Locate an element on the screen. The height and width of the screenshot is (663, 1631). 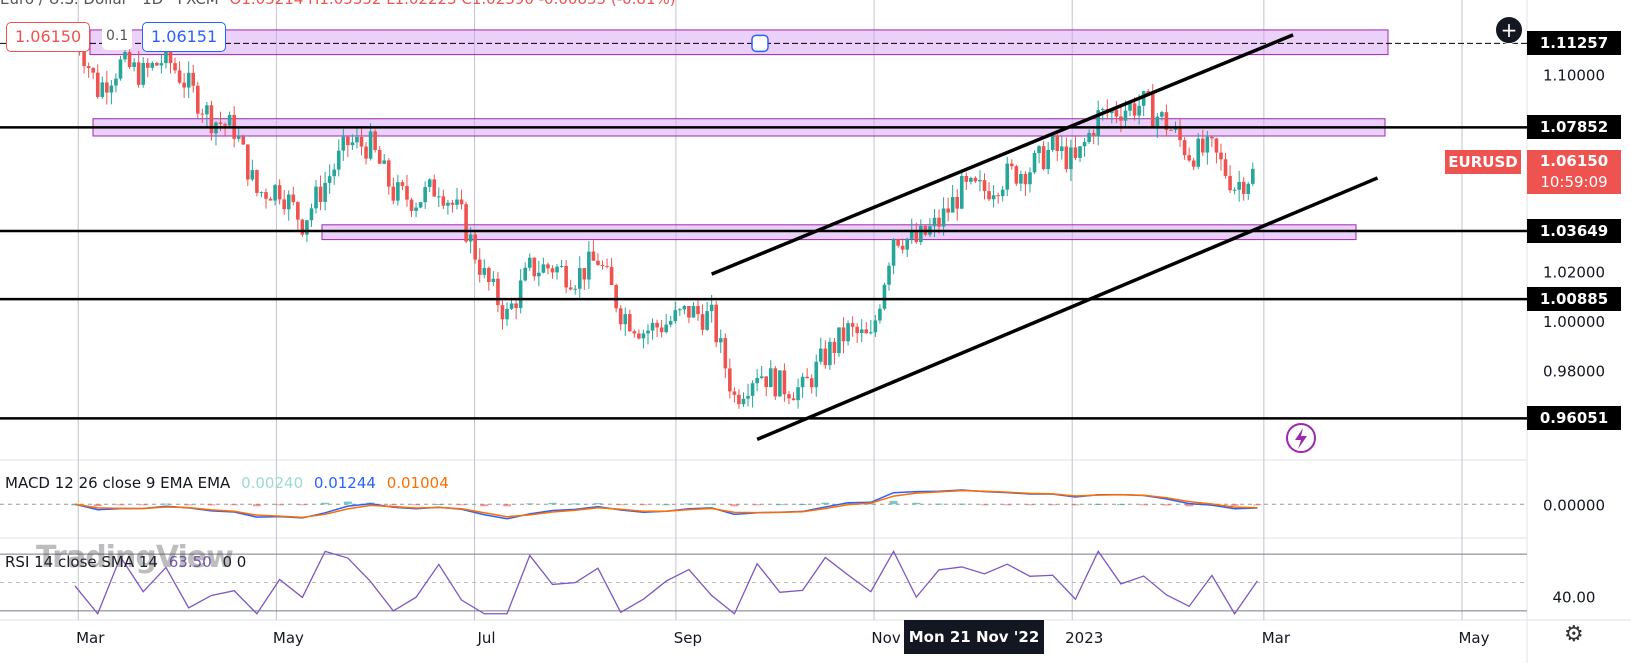
rsi-line is located at coordinates (666, 582).